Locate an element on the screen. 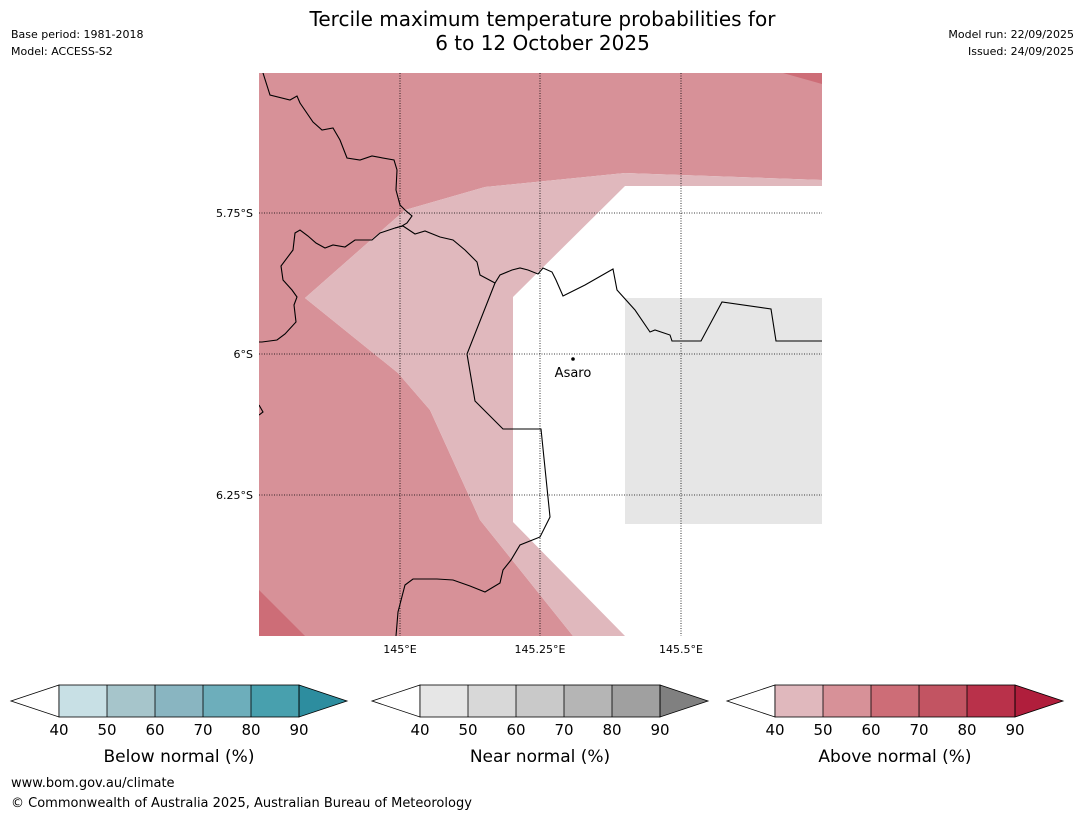 This screenshot has height=816, width=1085. place-label-asaro: Asaro is located at coordinates (573, 373).